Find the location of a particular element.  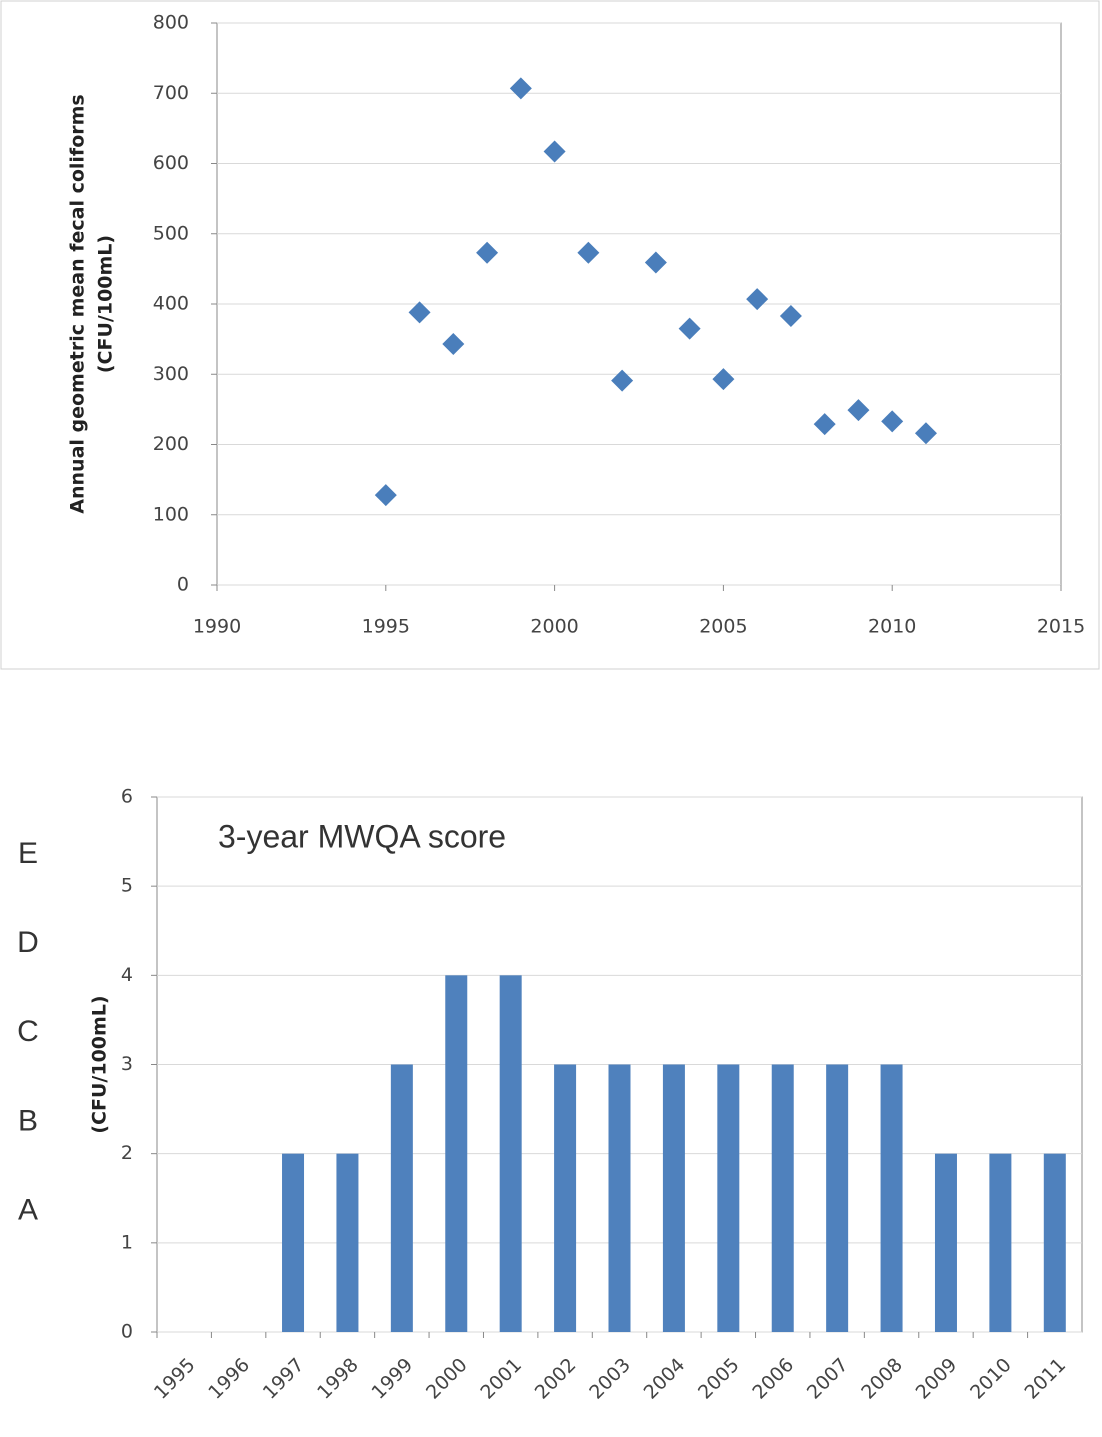

y-tick-label: 5 is located at coordinates (127, 886).